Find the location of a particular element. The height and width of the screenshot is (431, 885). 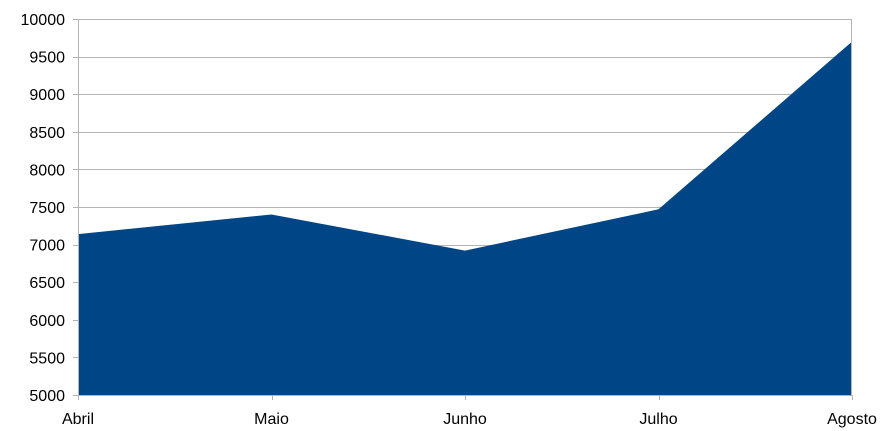

y-tick-label: 6500 is located at coordinates (47, 283).